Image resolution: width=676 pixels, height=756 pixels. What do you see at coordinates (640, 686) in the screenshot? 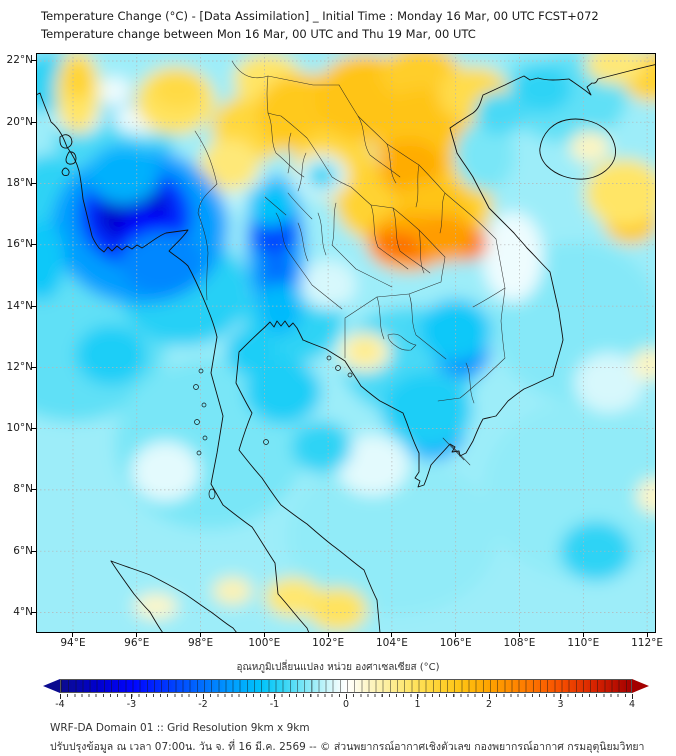
I see `colorbar-right-arrow` at bounding box center [640, 686].